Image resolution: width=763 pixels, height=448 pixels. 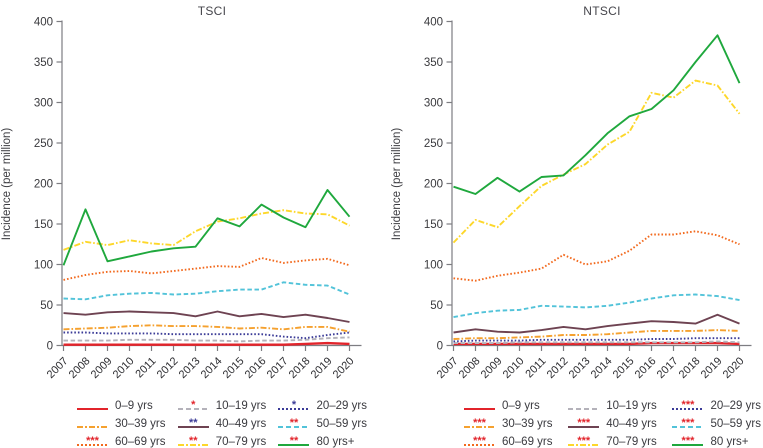 What do you see at coordinates (646, 368) in the screenshot?
I see `ntsci-x-tick-label: 2016` at bounding box center [646, 368].